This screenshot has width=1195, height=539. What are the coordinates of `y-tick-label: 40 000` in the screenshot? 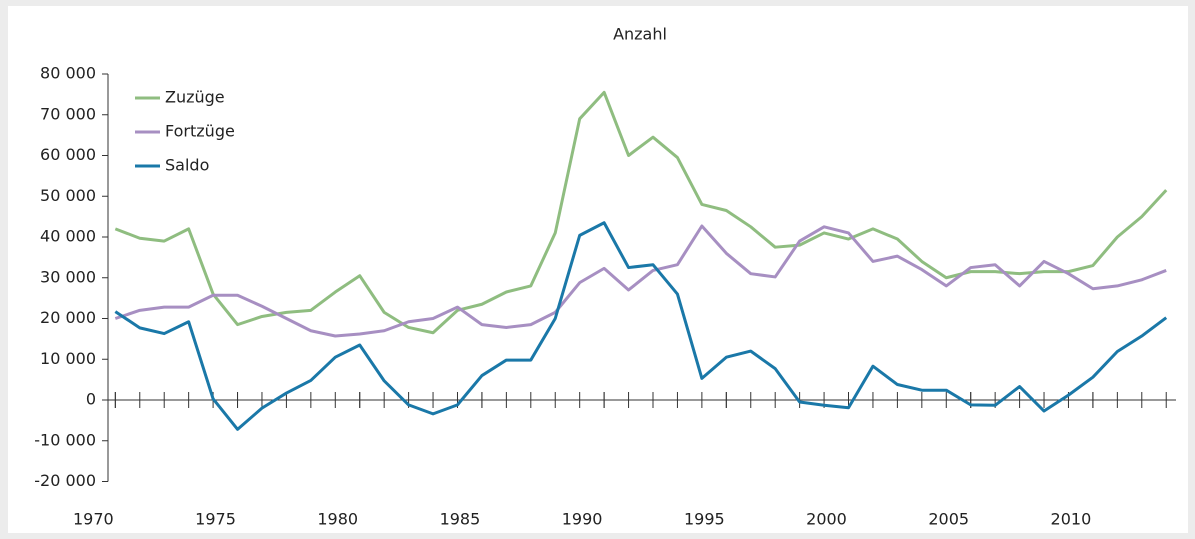 It's located at (68, 236).